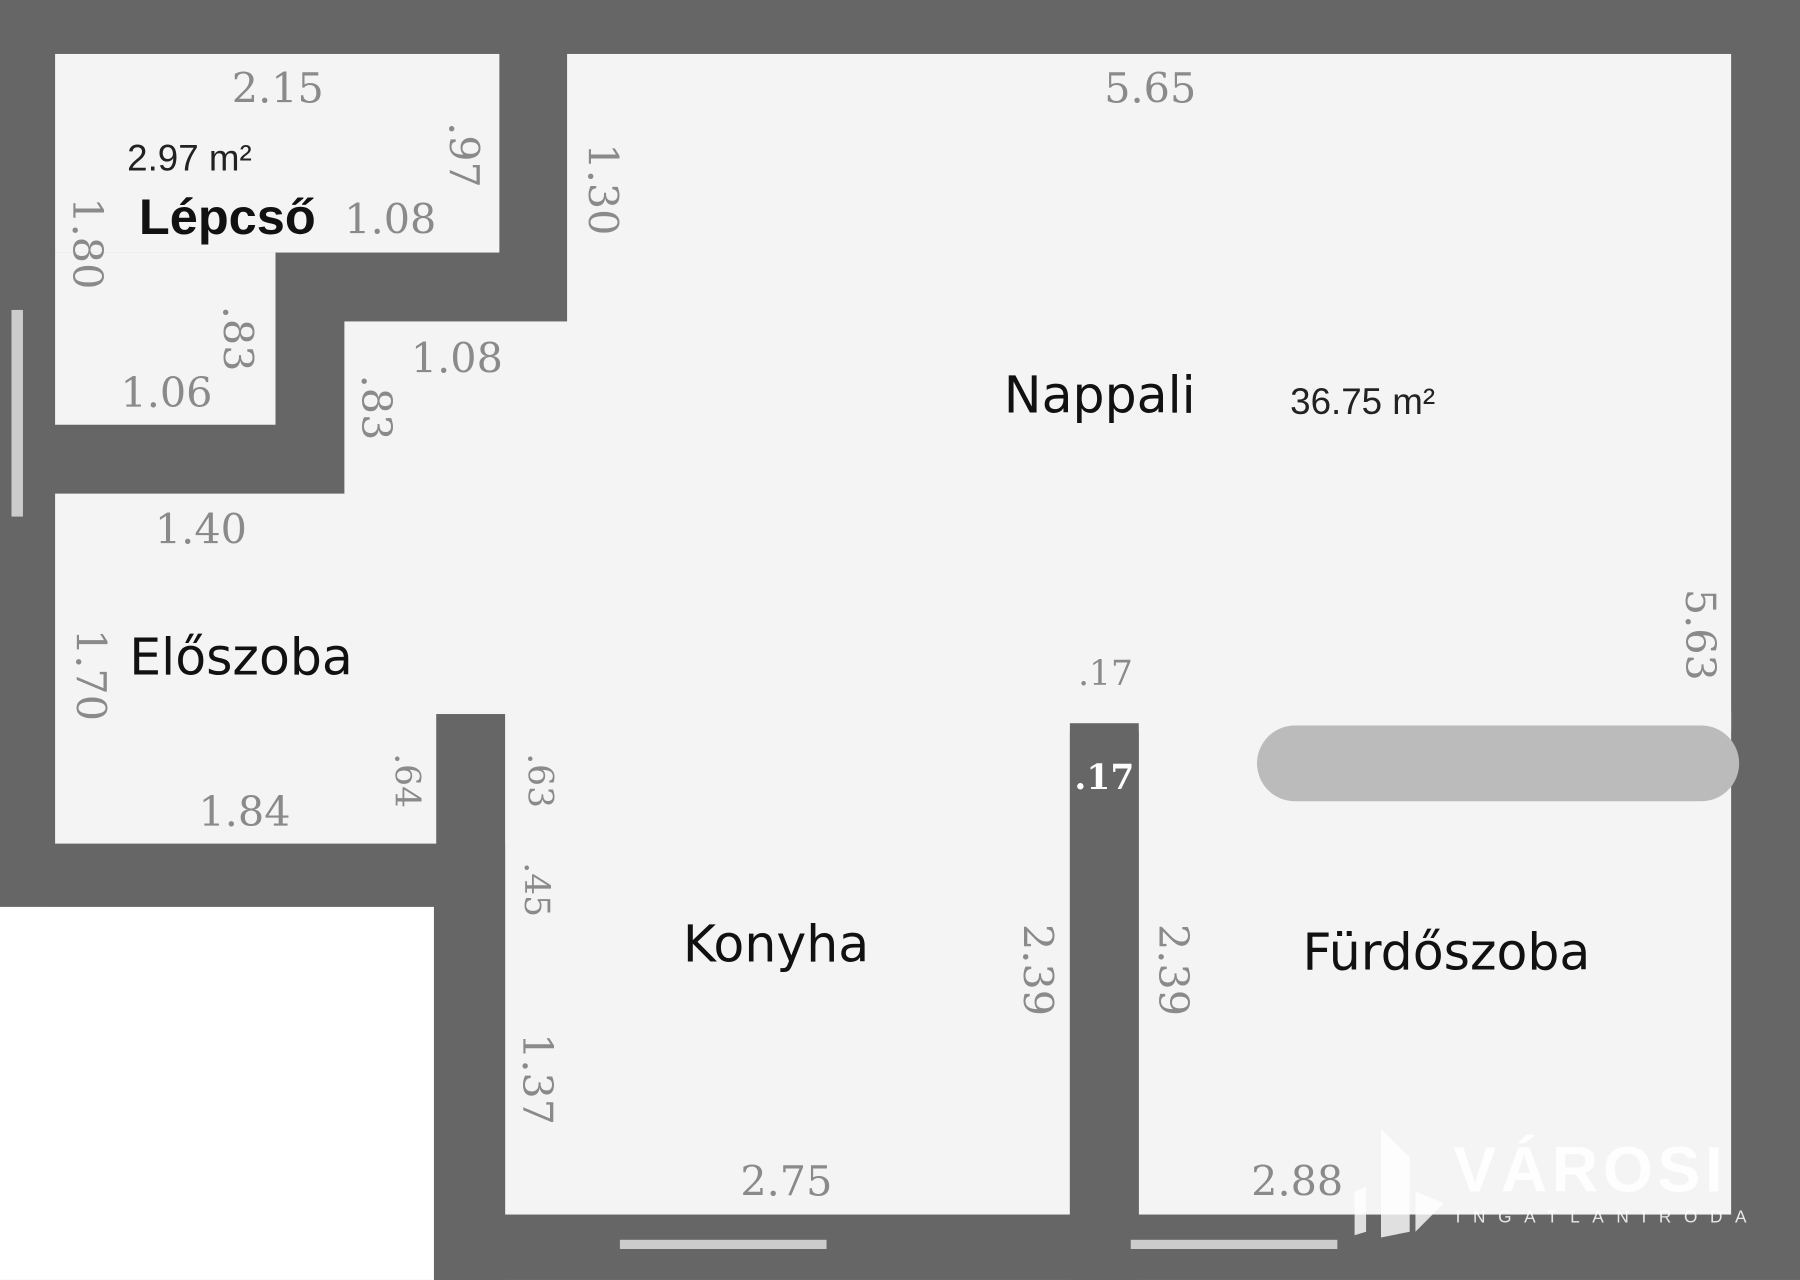 The image size is (1800, 1280). What do you see at coordinates (166, 394) in the screenshot?
I see `dimension-label: 1.06` at bounding box center [166, 394].